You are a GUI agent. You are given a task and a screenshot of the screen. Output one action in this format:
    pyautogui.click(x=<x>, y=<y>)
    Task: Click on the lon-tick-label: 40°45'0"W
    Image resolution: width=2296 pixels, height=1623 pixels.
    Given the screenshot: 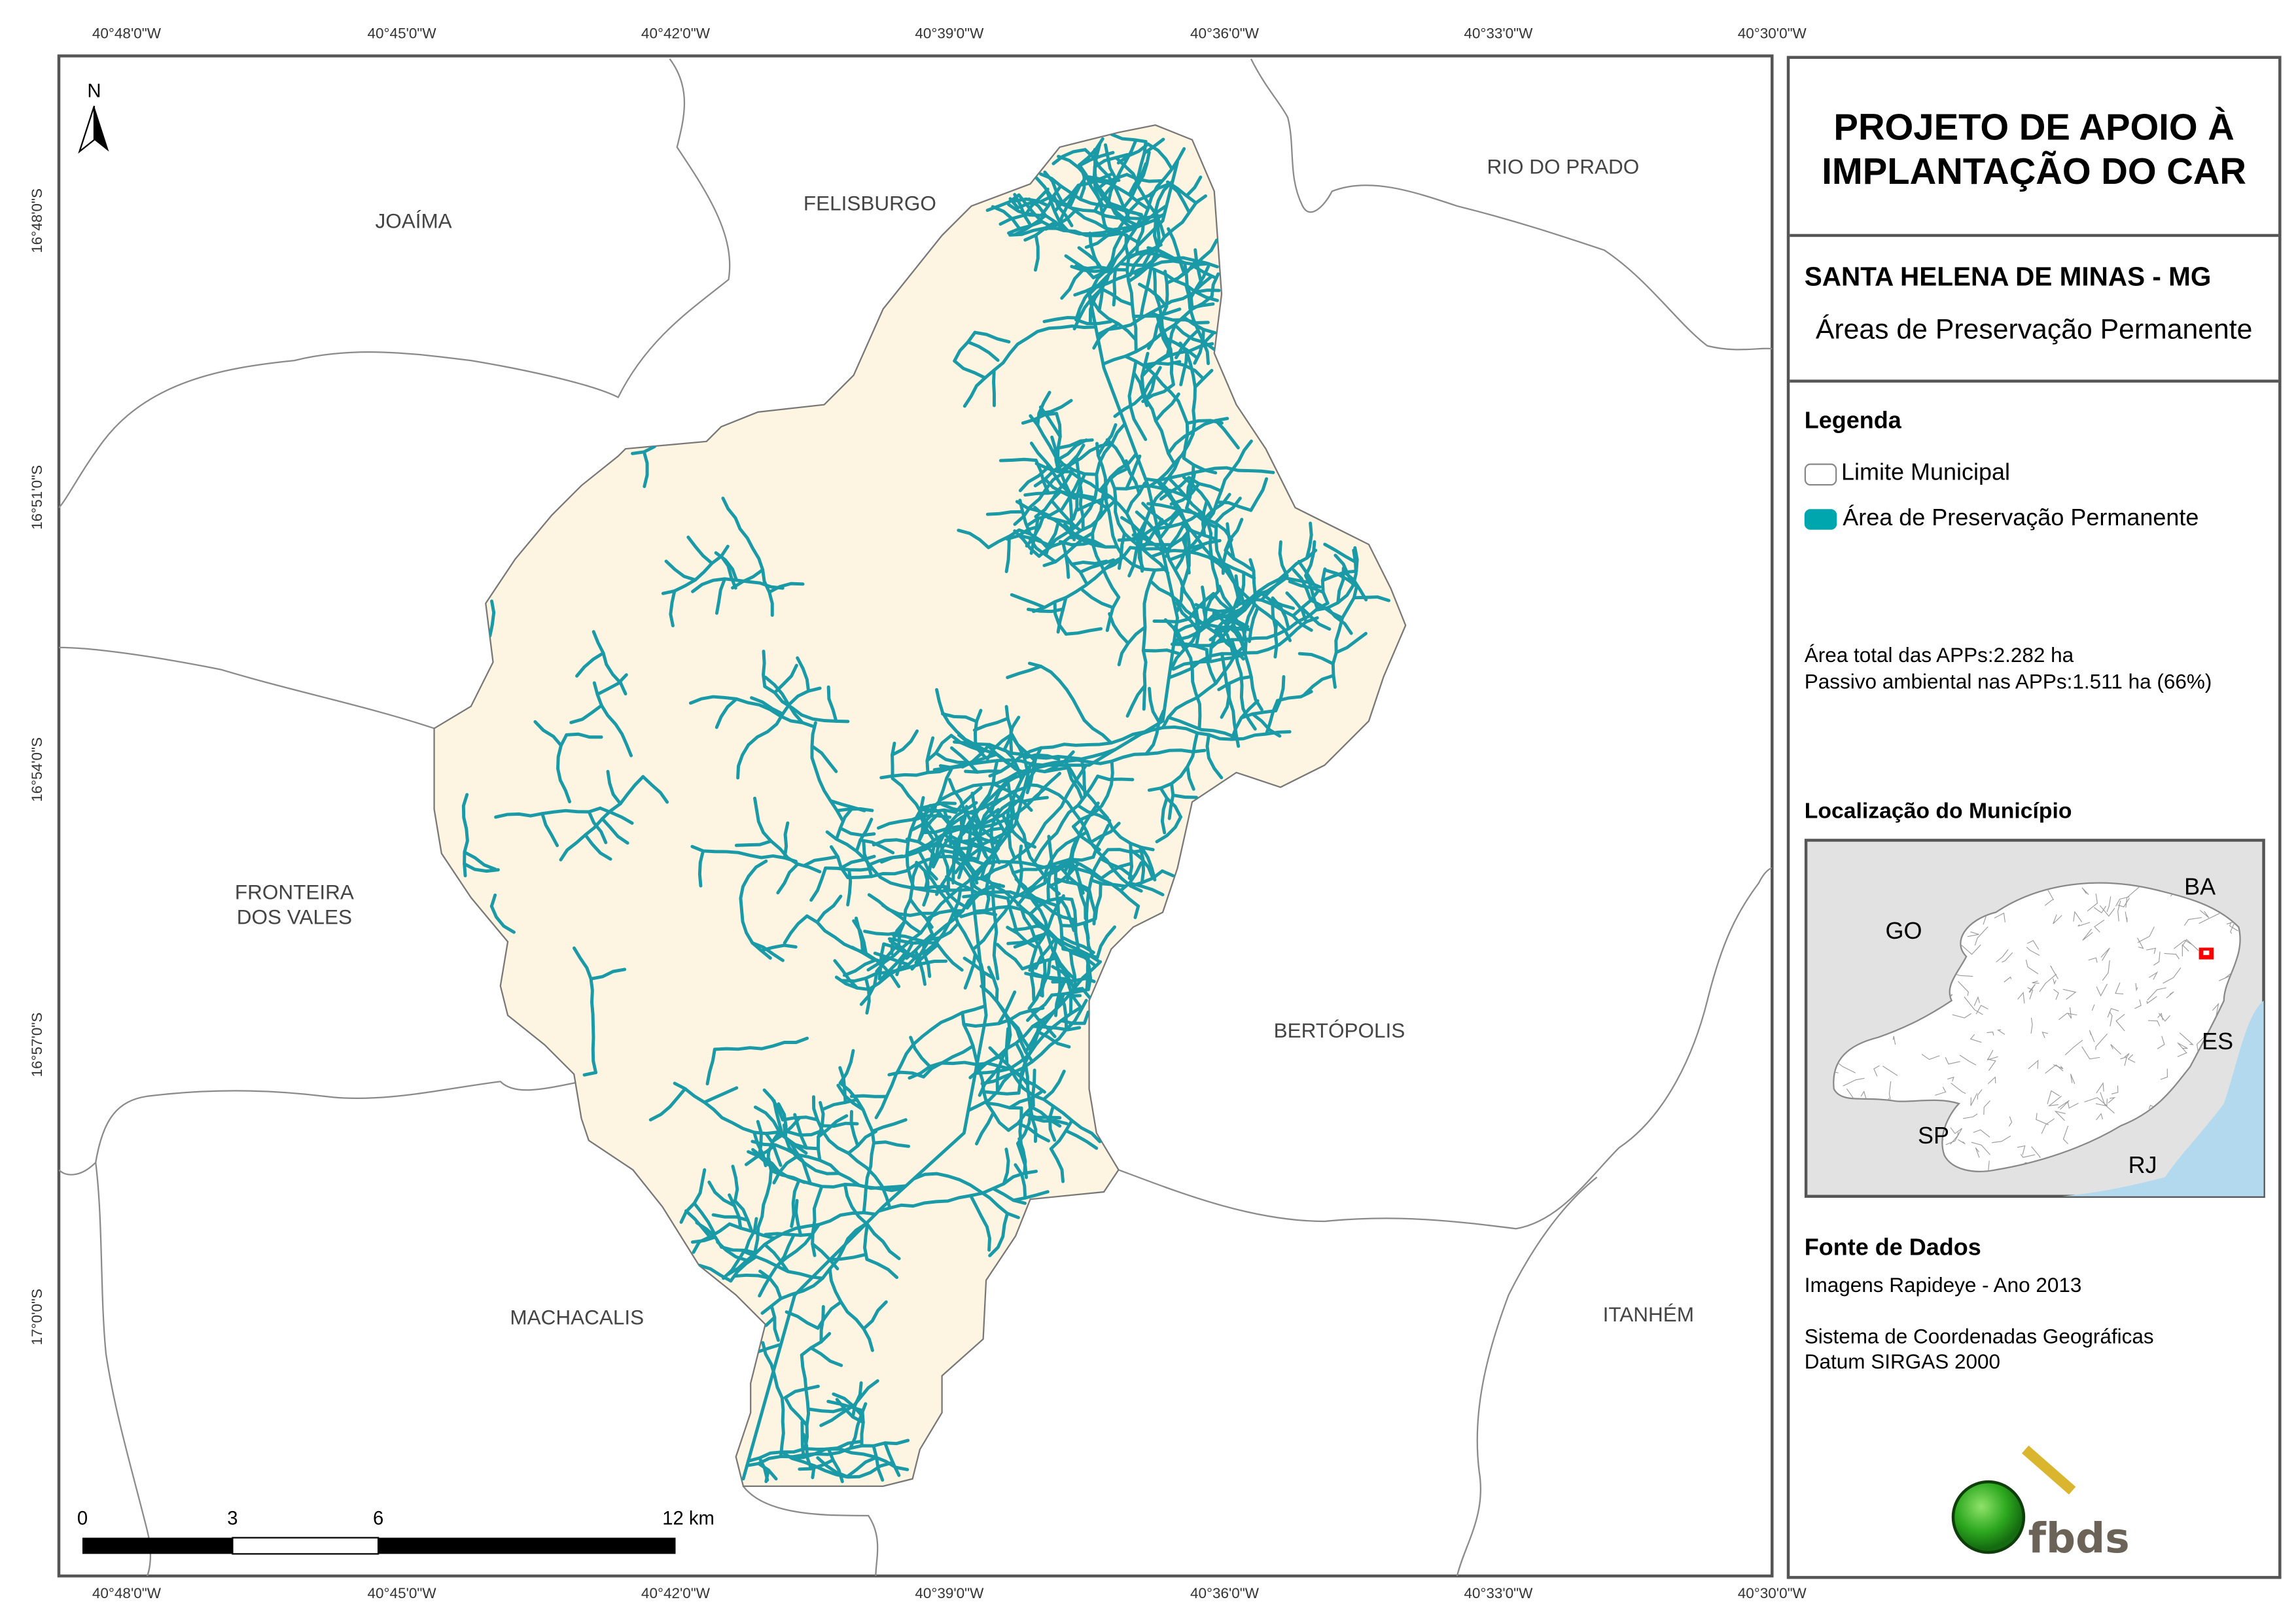 What is the action you would take?
    pyautogui.click(x=401, y=1595)
    